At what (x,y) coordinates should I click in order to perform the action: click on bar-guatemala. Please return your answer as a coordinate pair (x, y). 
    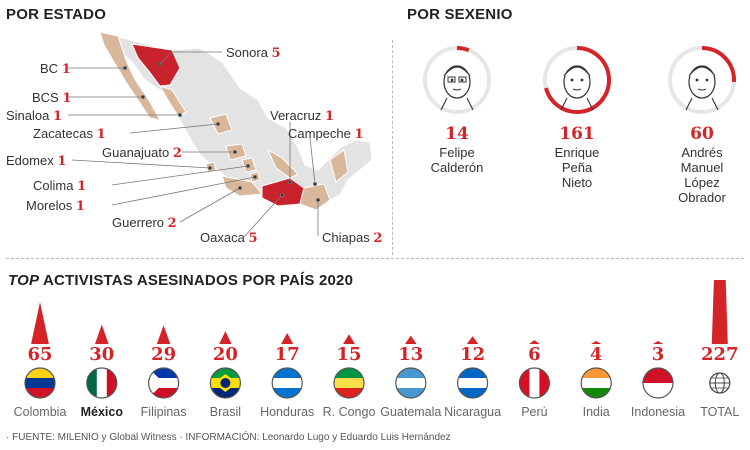
    Looking at the image, I should click on (411, 339).